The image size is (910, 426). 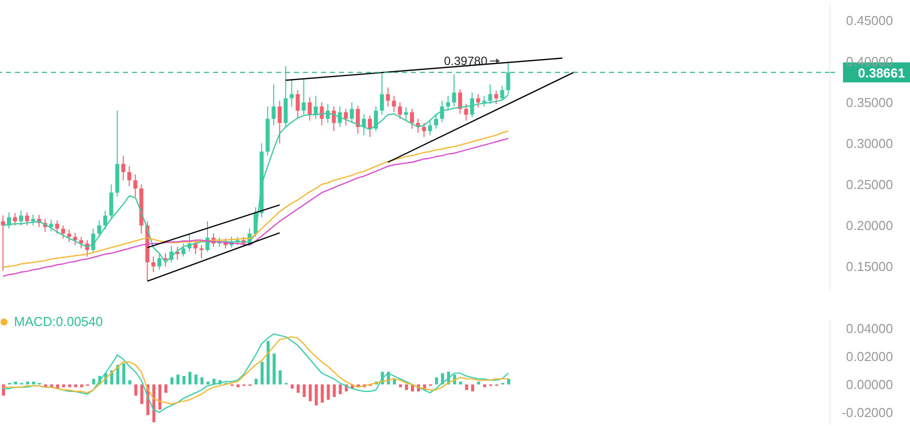 What do you see at coordinates (881, 72) in the screenshot?
I see `ref-line-label: 0.38661` at bounding box center [881, 72].